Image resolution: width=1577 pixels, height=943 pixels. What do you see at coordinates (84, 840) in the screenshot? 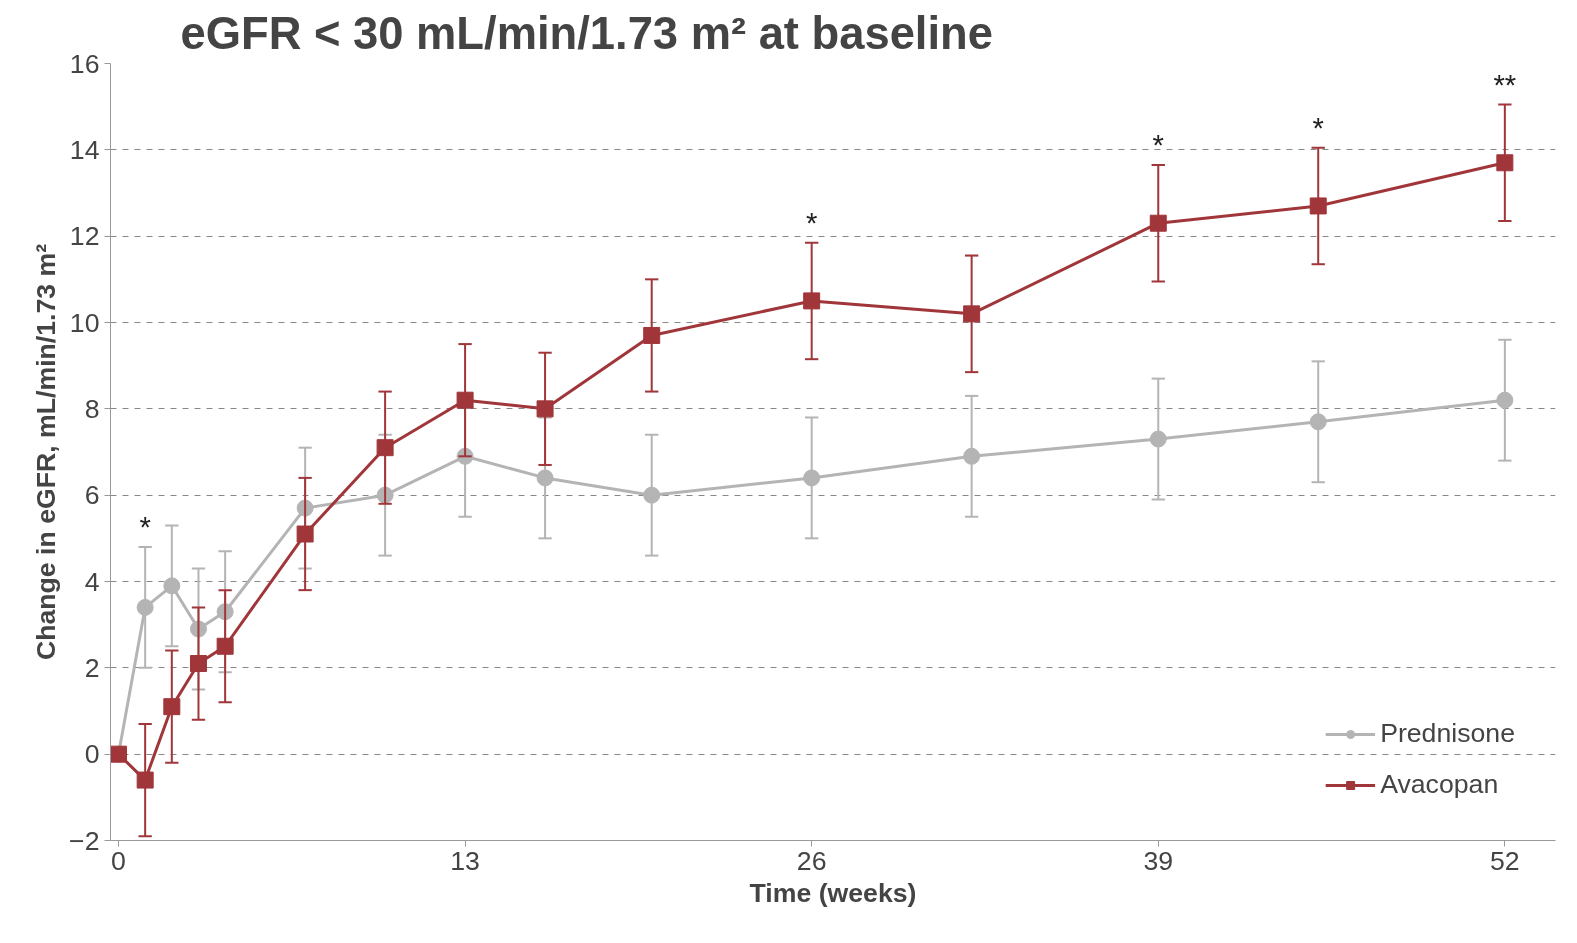
I see `y-tick-label: −2` at bounding box center [84, 840].